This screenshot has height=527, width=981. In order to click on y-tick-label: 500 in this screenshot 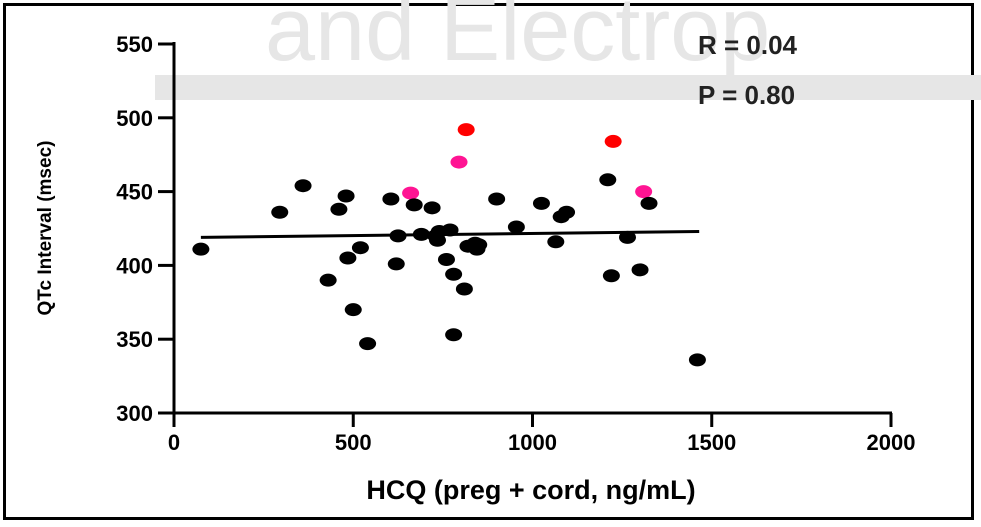, I will do `click(134, 118)`.